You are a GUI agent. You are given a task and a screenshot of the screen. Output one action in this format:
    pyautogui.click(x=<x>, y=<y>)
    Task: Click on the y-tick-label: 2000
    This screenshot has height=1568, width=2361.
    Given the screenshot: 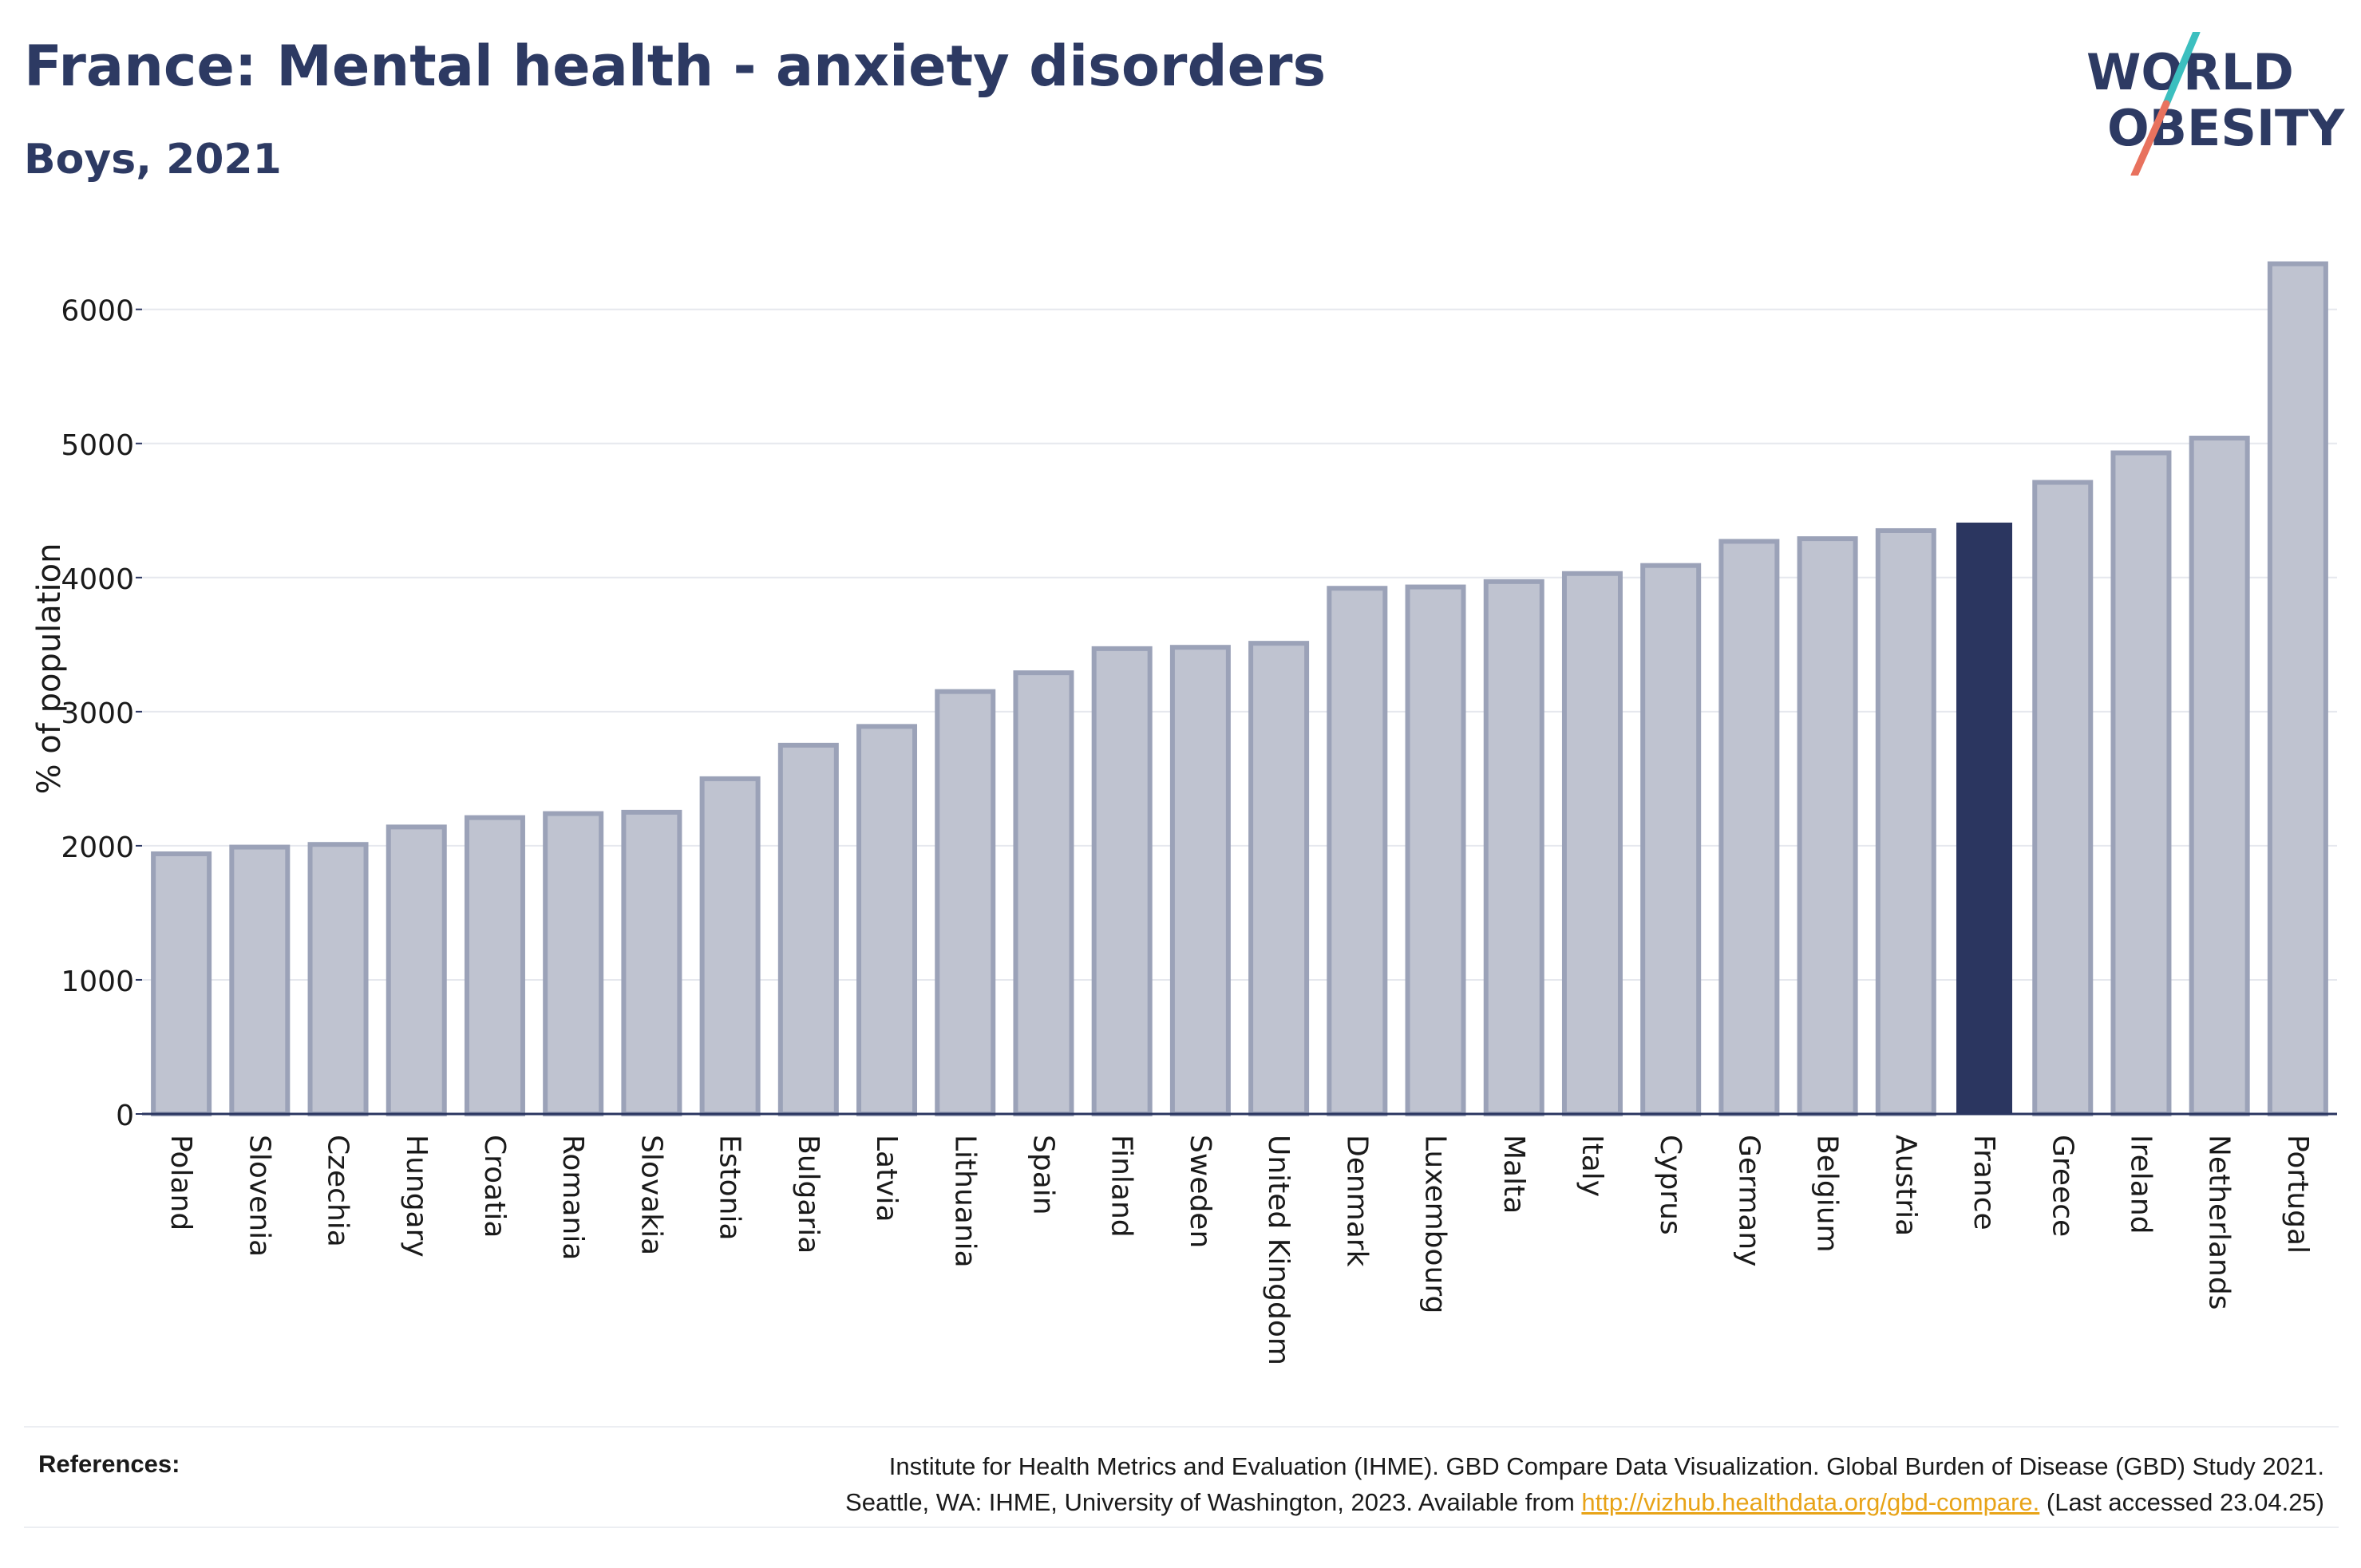 What is the action you would take?
    pyautogui.click(x=97, y=847)
    